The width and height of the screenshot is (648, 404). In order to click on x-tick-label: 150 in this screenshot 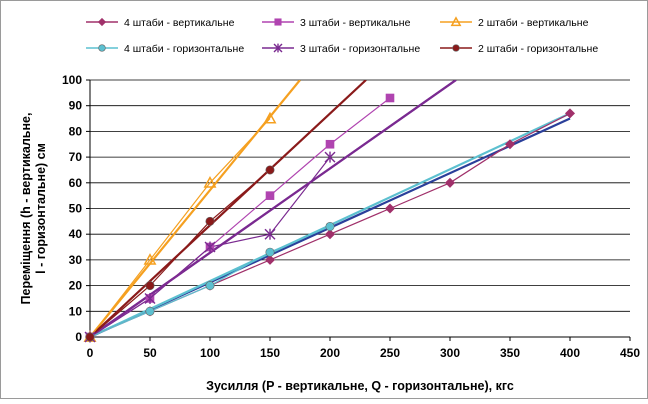, I will do `click(270, 353)`.